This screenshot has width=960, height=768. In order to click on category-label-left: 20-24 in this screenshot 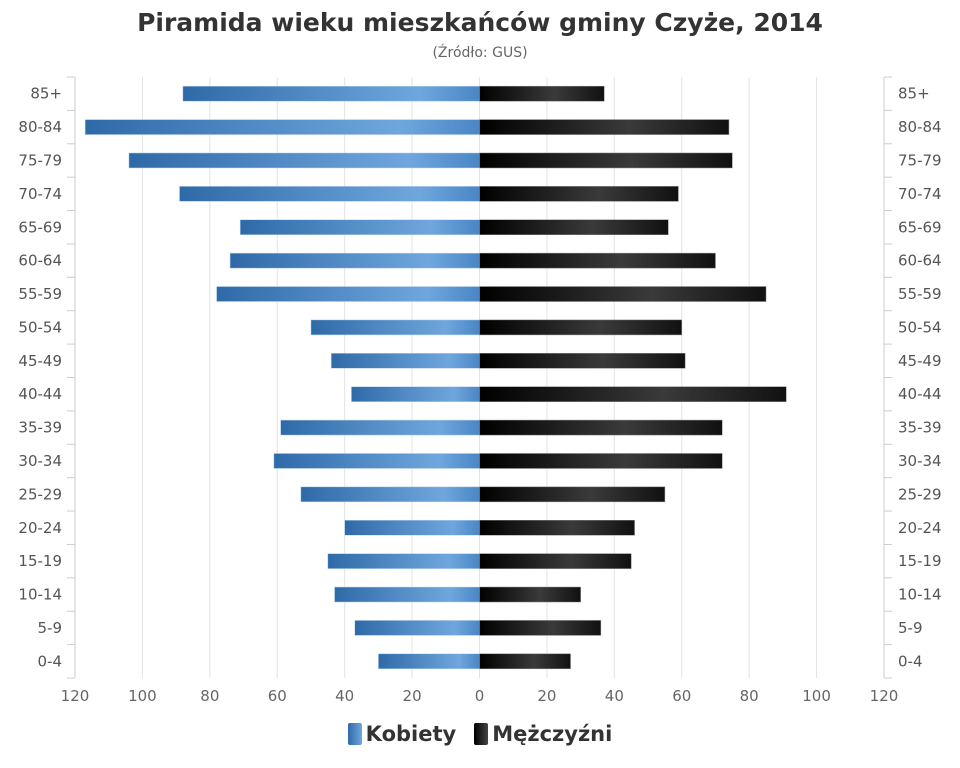, I will do `click(40, 528)`.